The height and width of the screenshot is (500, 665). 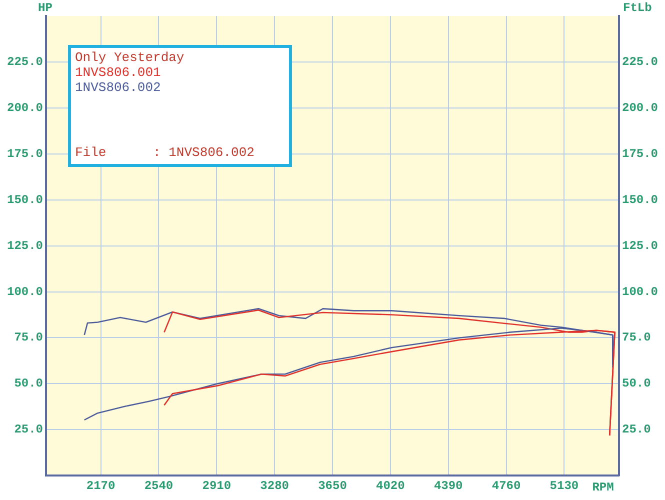 I want to click on x-tick-label: 2540, so click(x=159, y=485).